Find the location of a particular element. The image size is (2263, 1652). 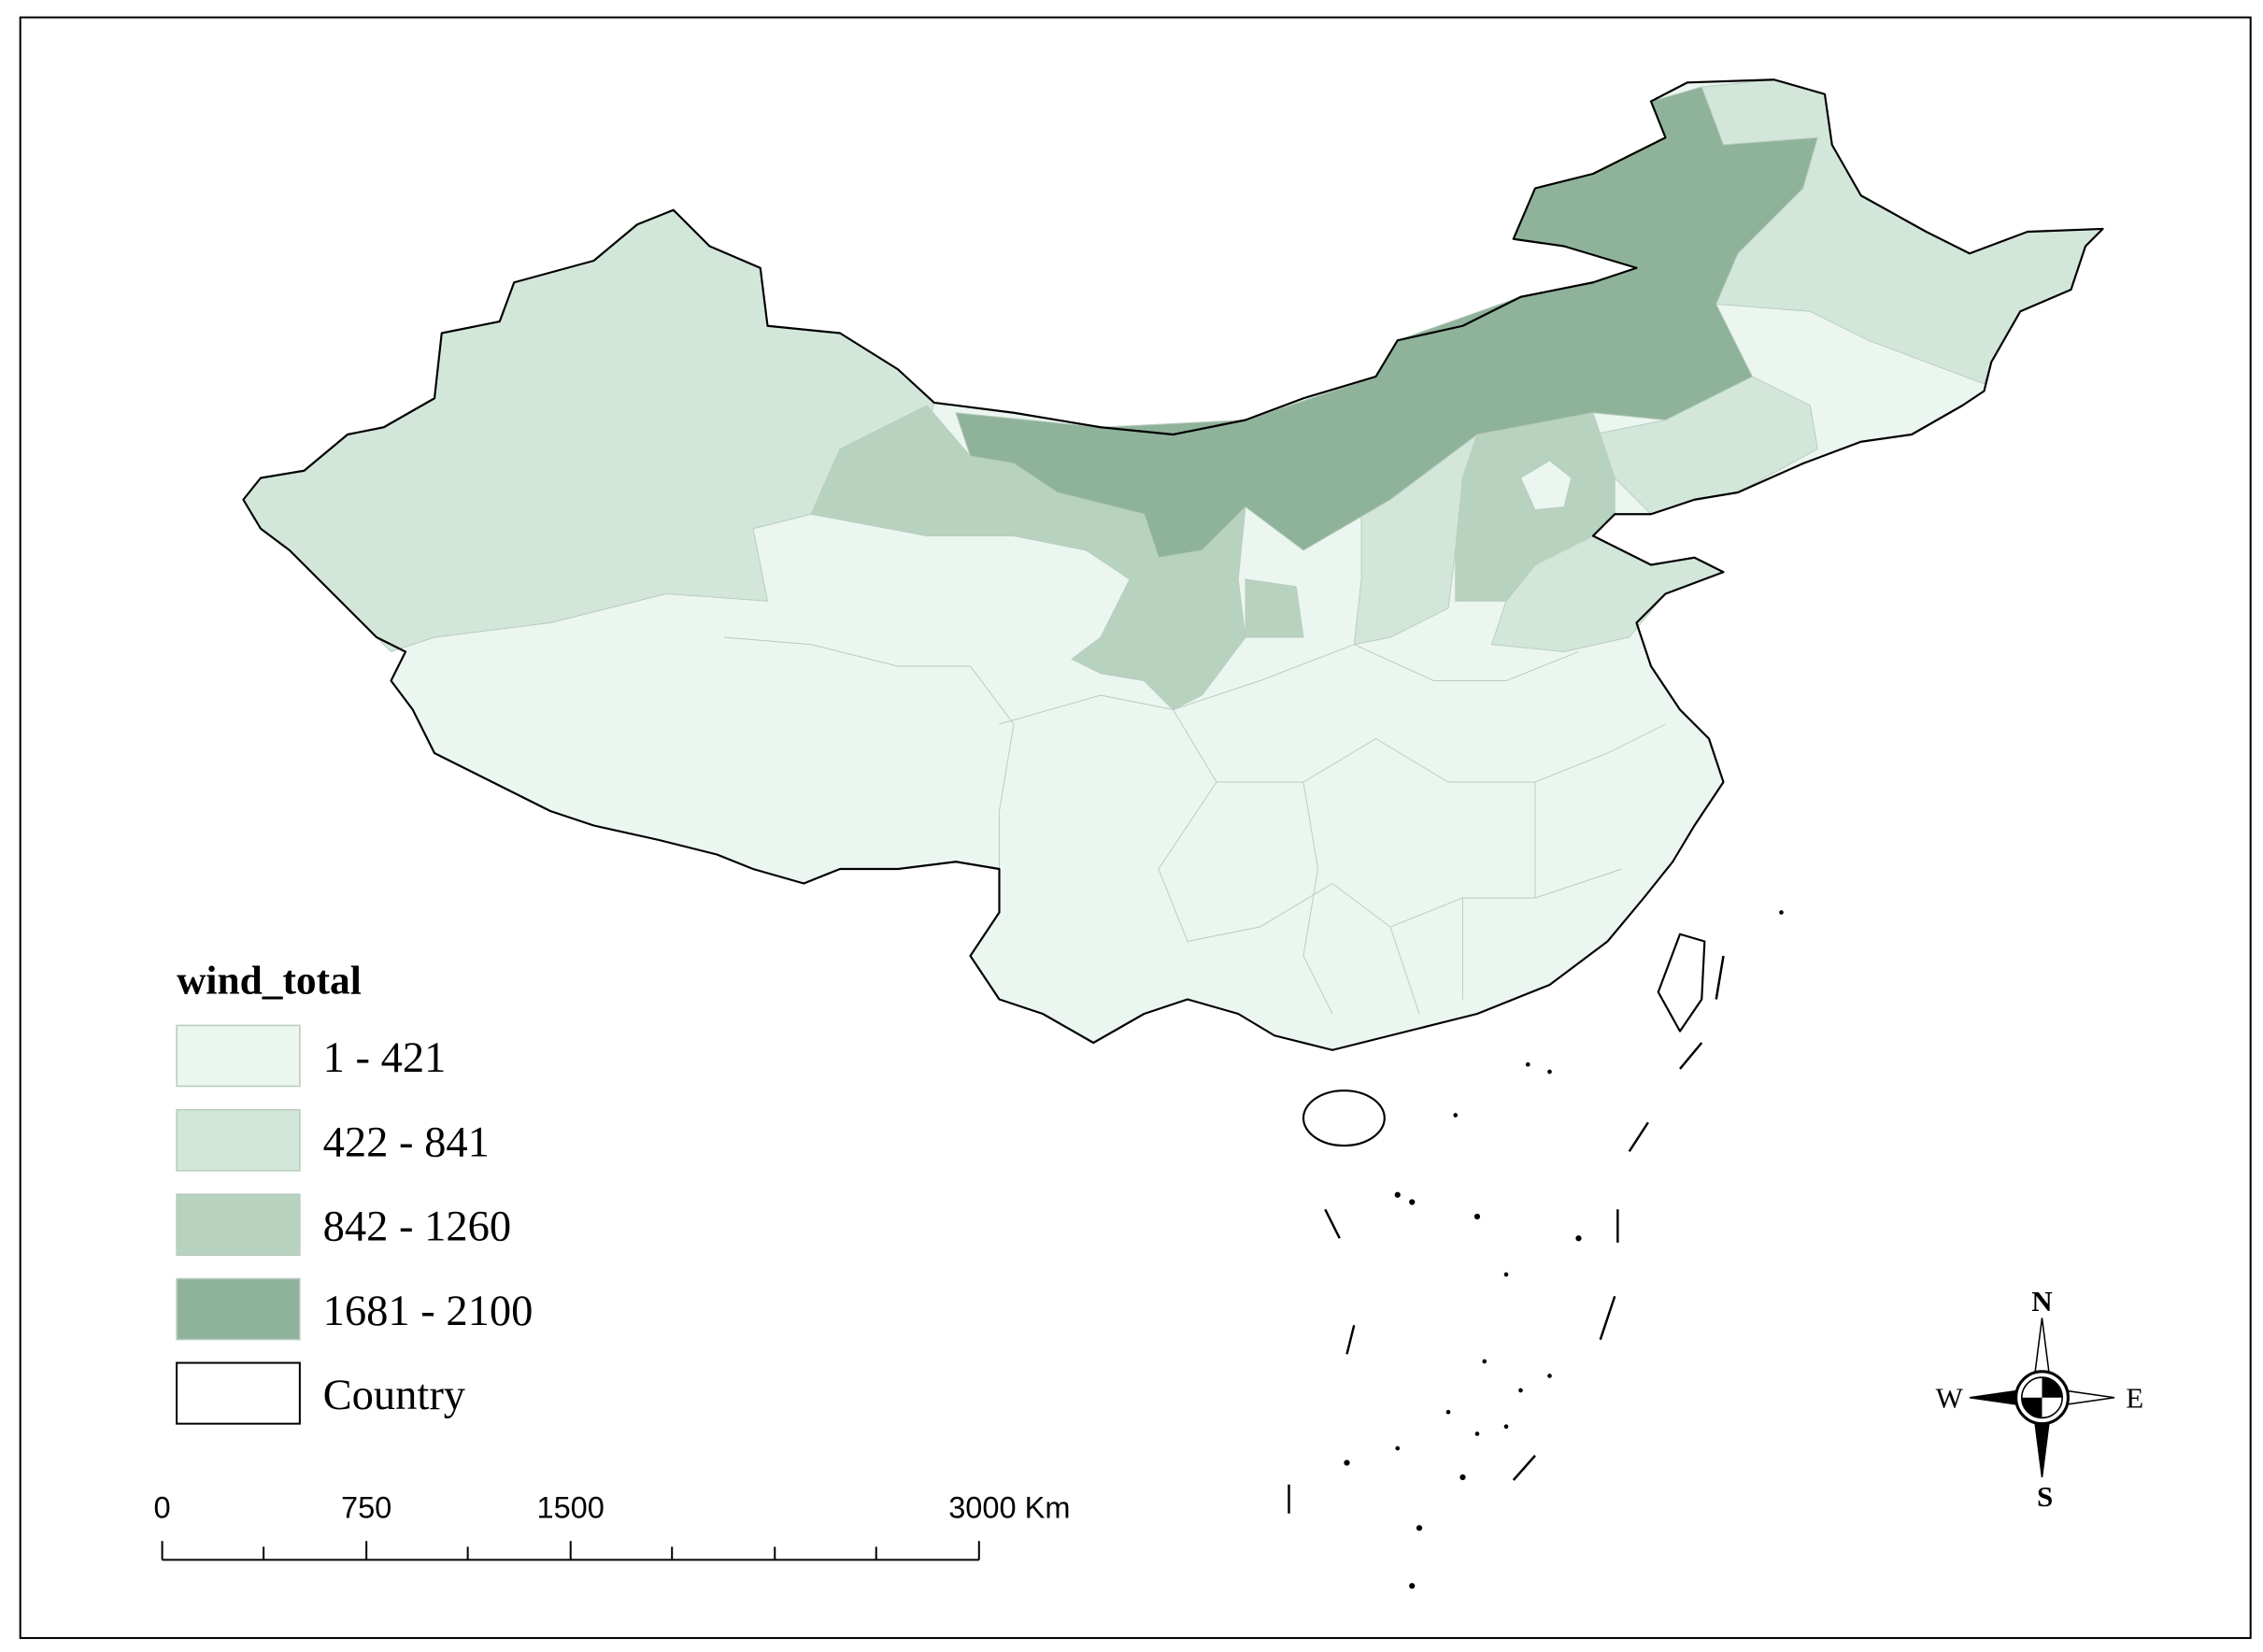

compass is located at coordinates (2042, 1397).